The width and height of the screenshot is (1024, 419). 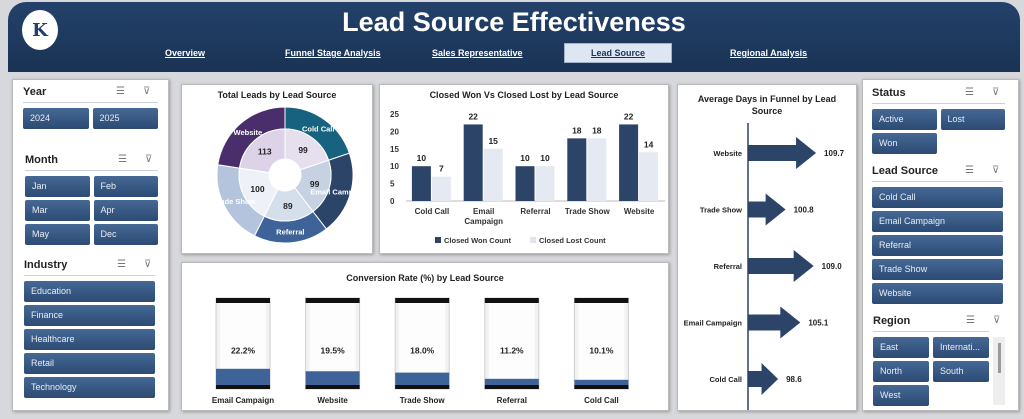 What do you see at coordinates (394, 149) in the screenshot?
I see `y-tick-label: 15` at bounding box center [394, 149].